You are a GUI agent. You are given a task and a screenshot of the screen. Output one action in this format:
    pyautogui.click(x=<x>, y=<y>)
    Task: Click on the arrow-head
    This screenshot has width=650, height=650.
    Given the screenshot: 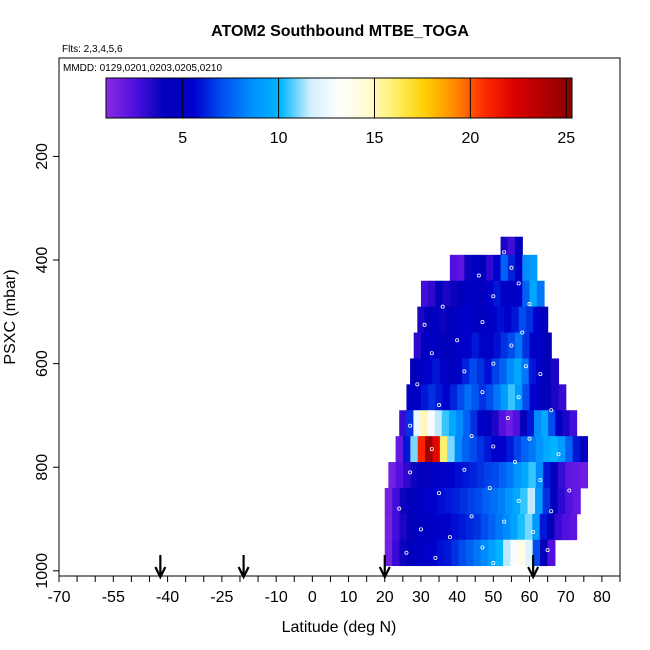 What is the action you would take?
    pyautogui.click(x=160, y=573)
    